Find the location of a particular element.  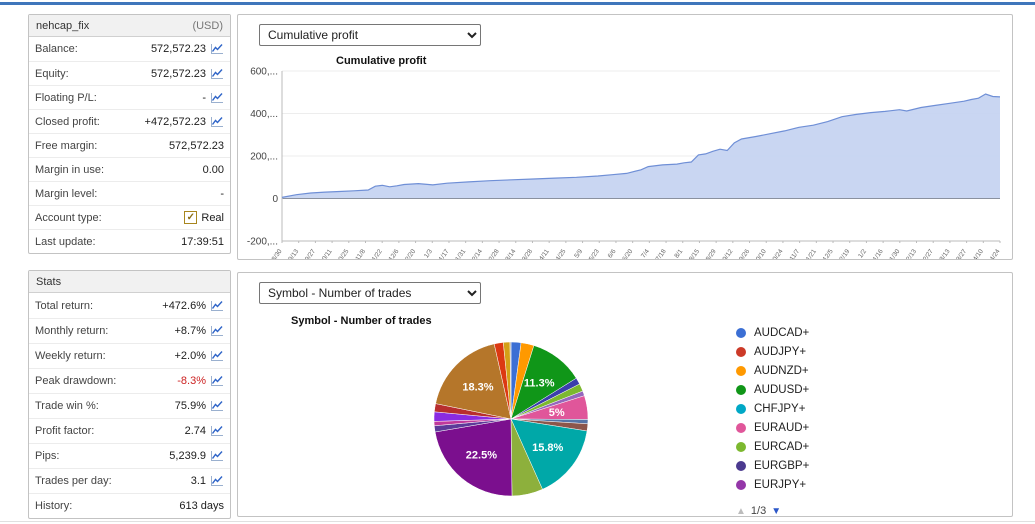

legend-item: AUDJPY+ is located at coordinates (772, 351).